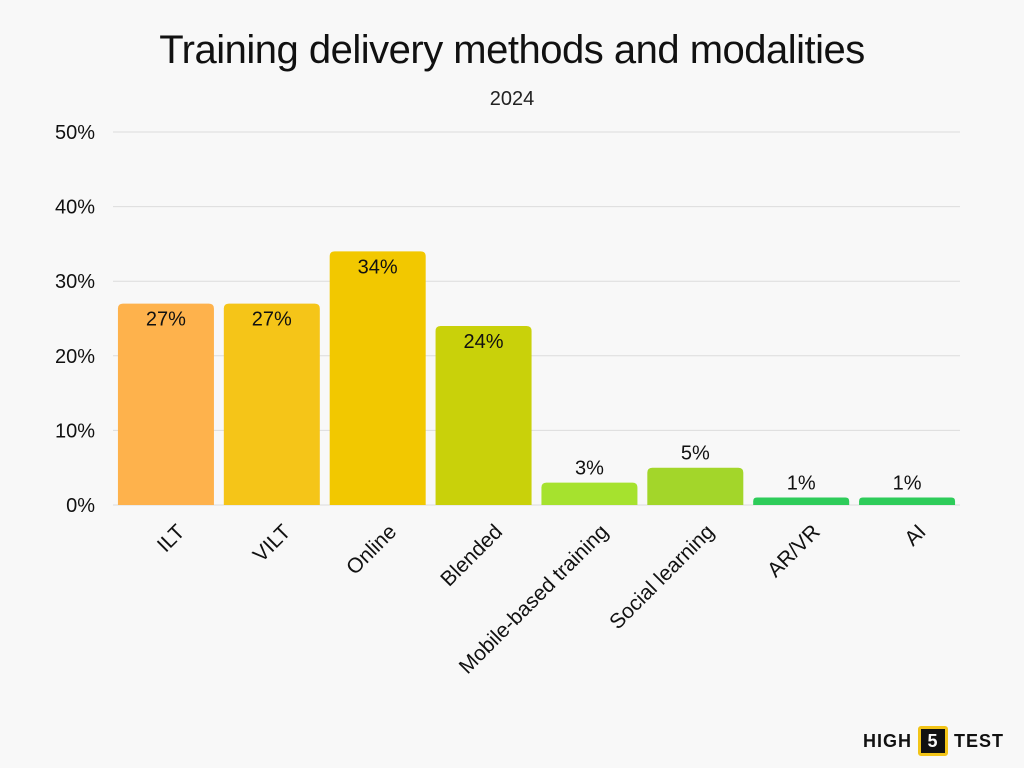  Describe the element at coordinates (75, 282) in the screenshot. I see `y-tick-label: 30%` at that location.